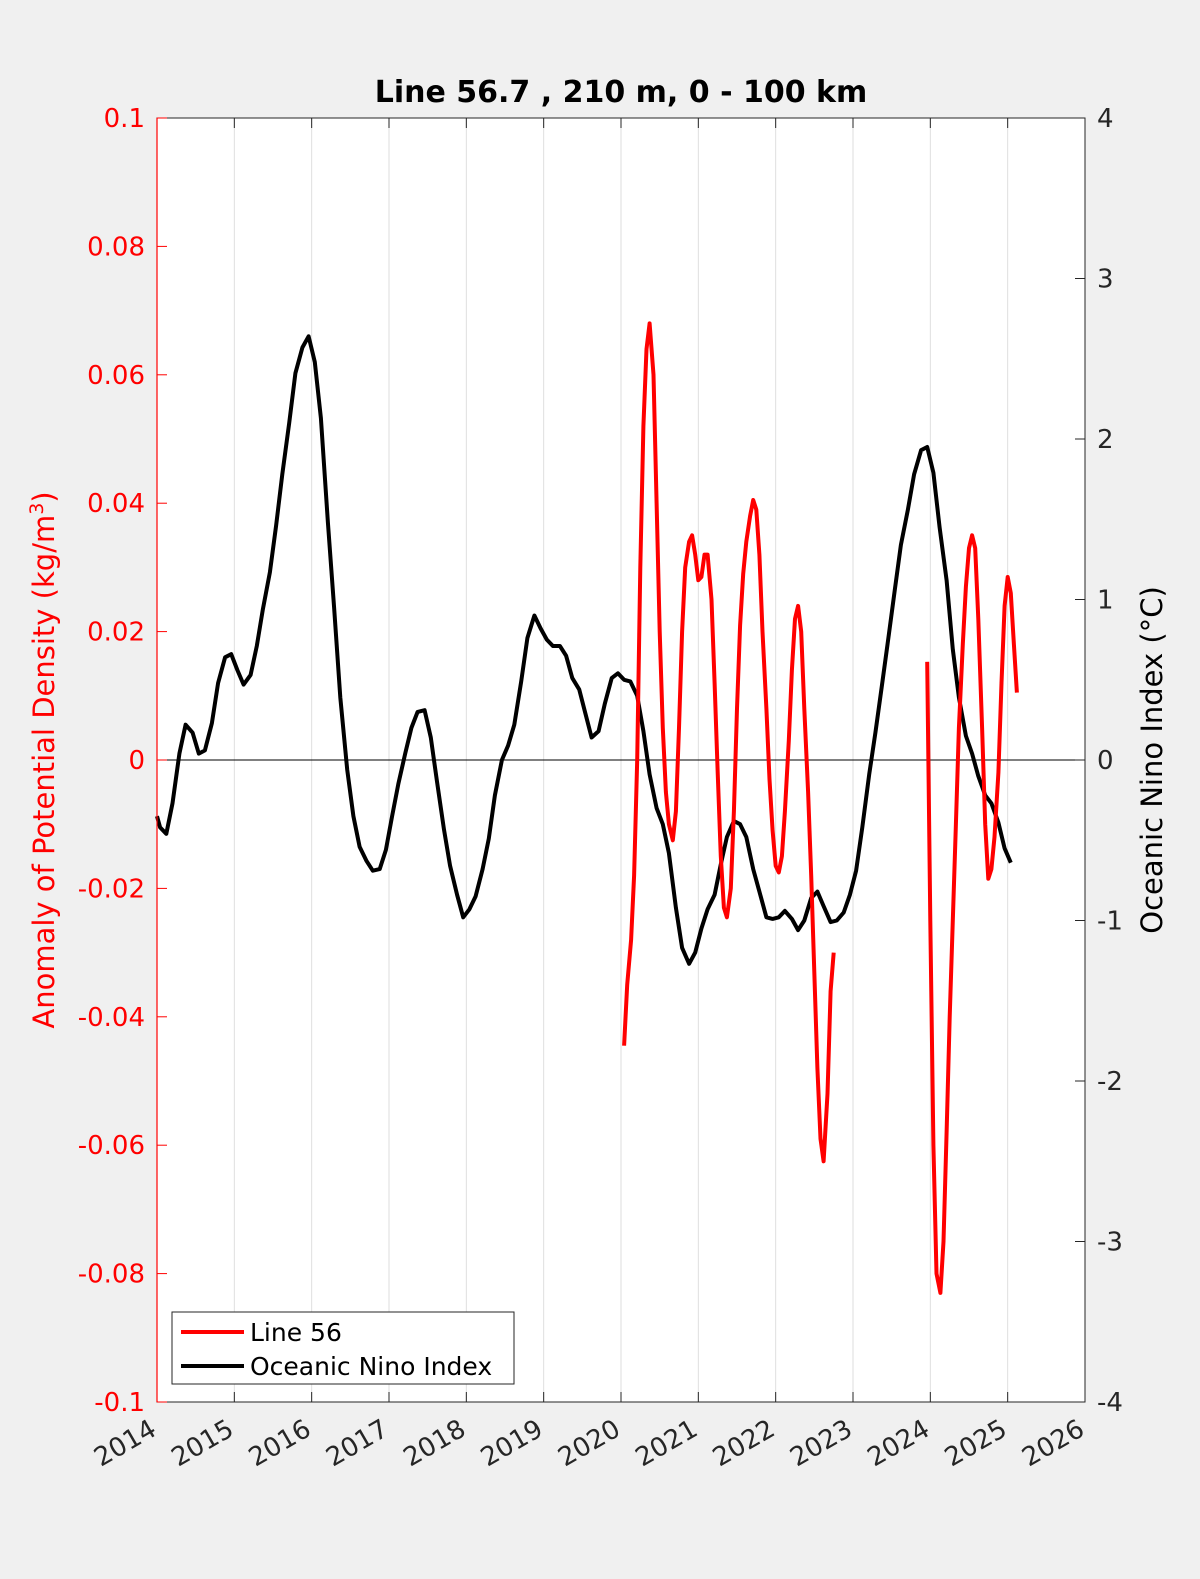  Describe the element at coordinates (111, 1146) in the screenshot. I see `y-left-tick-label: -0.06` at that location.